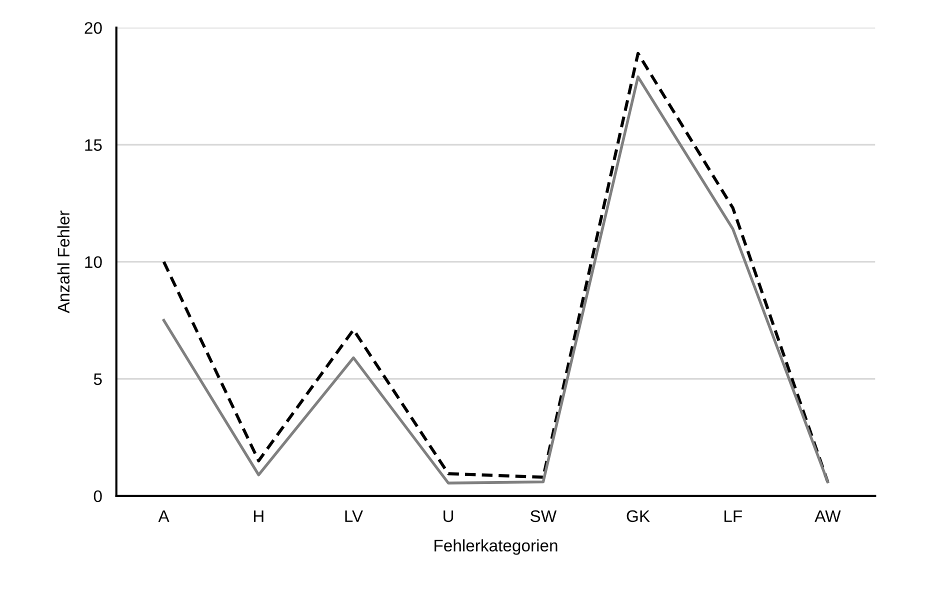  I want to click on y-tick-label: 15, so click(93, 145).